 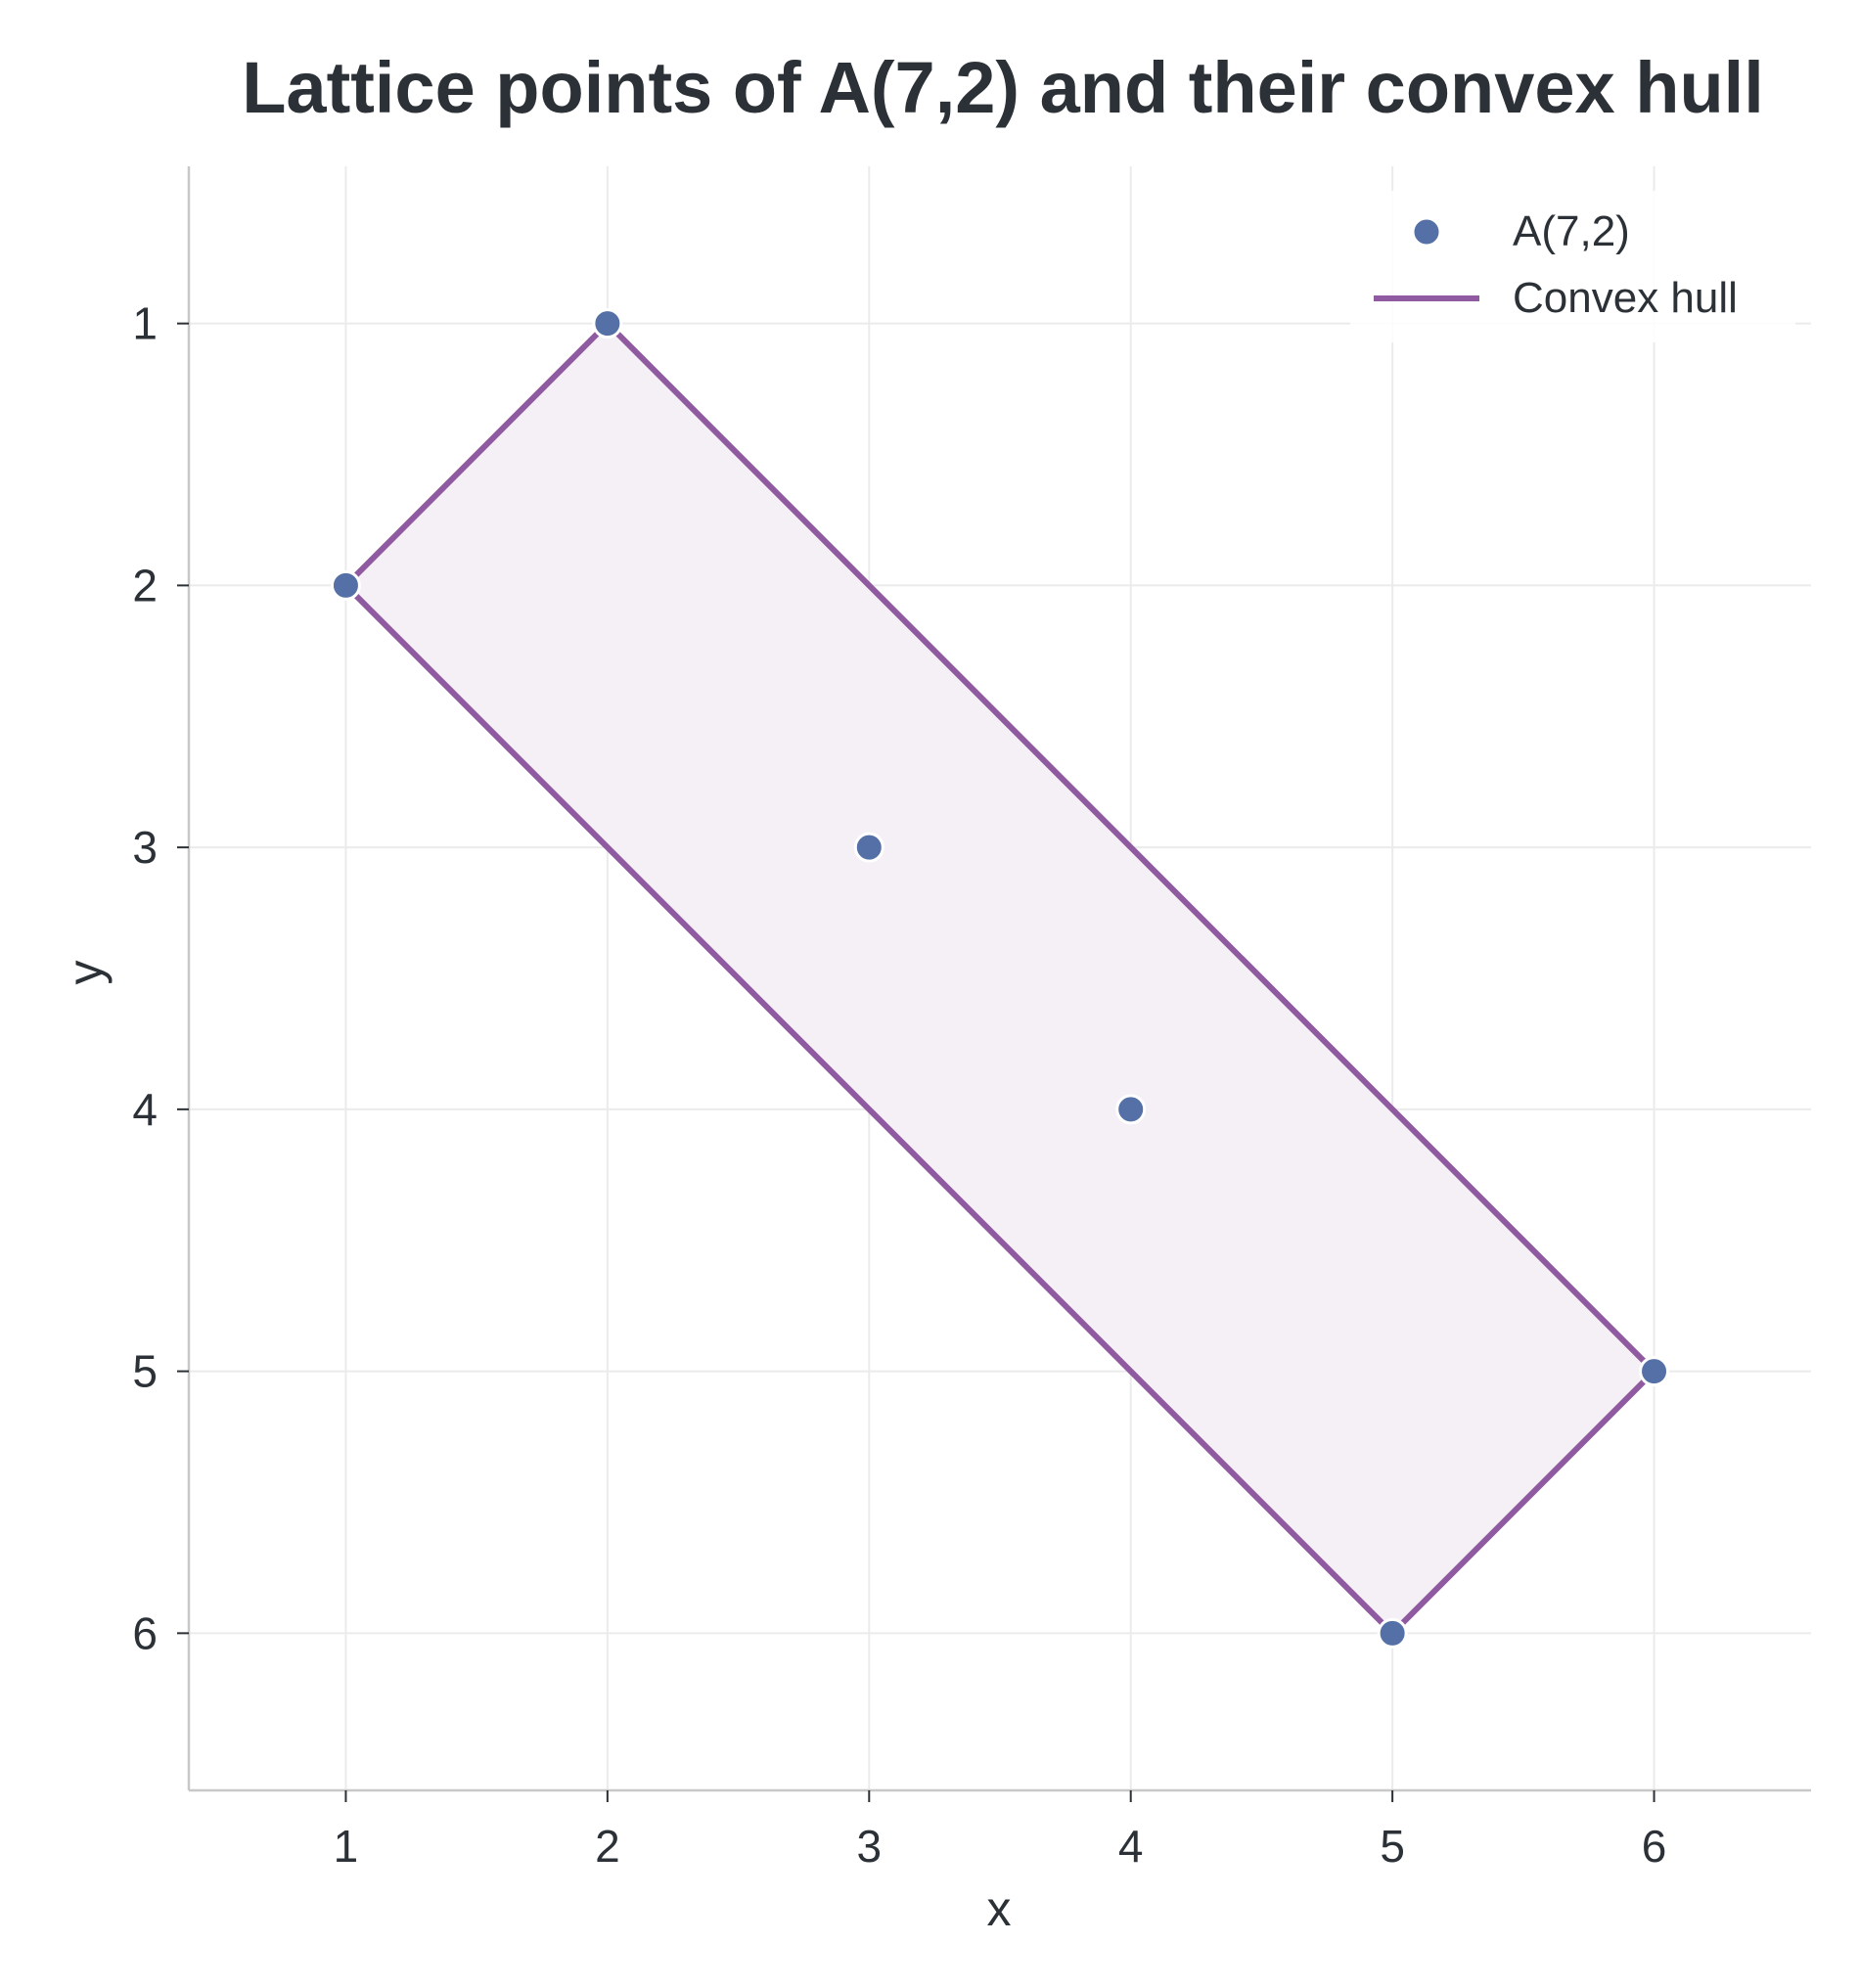 What do you see at coordinates (145, 1632) in the screenshot?
I see `y-tick-label: 6` at bounding box center [145, 1632].